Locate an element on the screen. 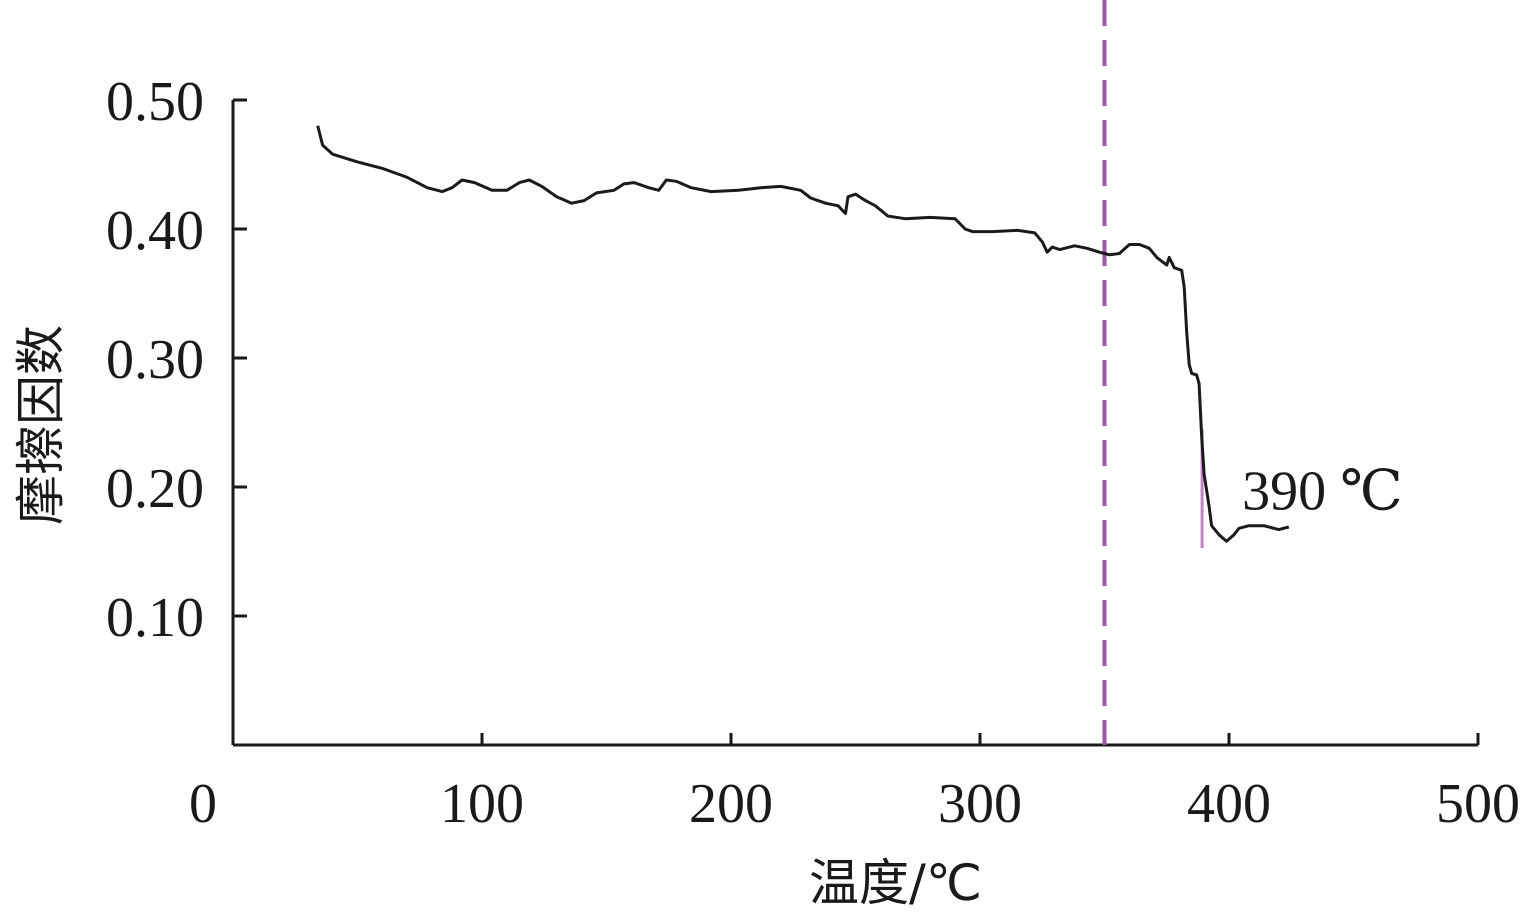  y-tick-labels: 0.10 0.20 0.30 0.40 0.50 is located at coordinates (155, 360).